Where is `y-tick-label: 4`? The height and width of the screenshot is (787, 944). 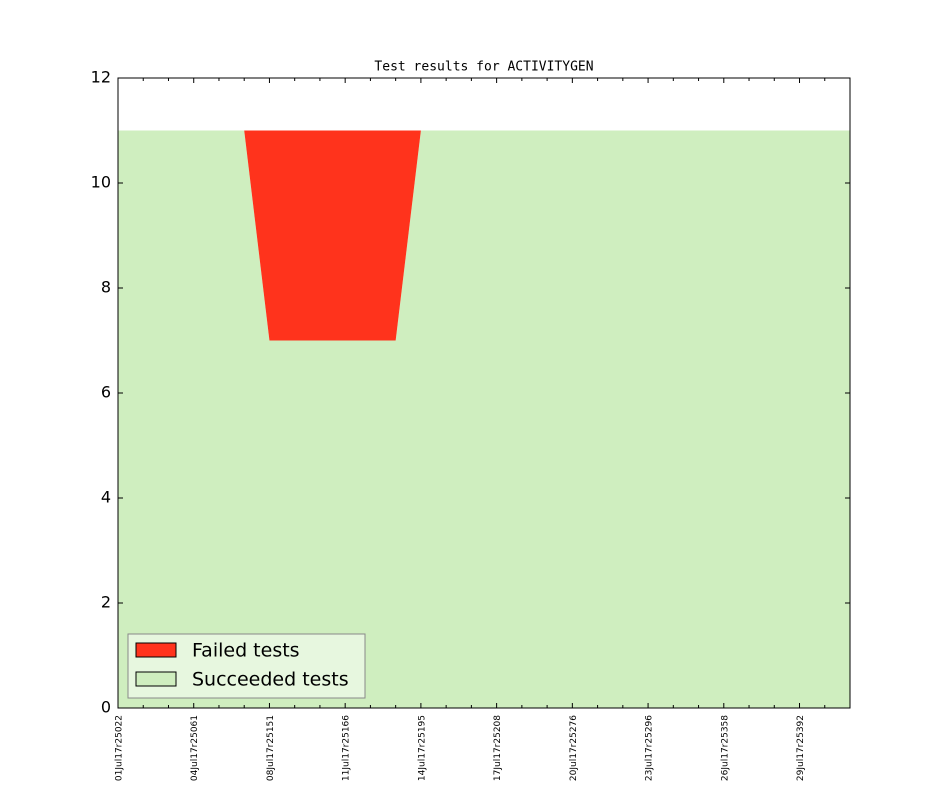 y-tick-label: 4 is located at coordinates (106, 497).